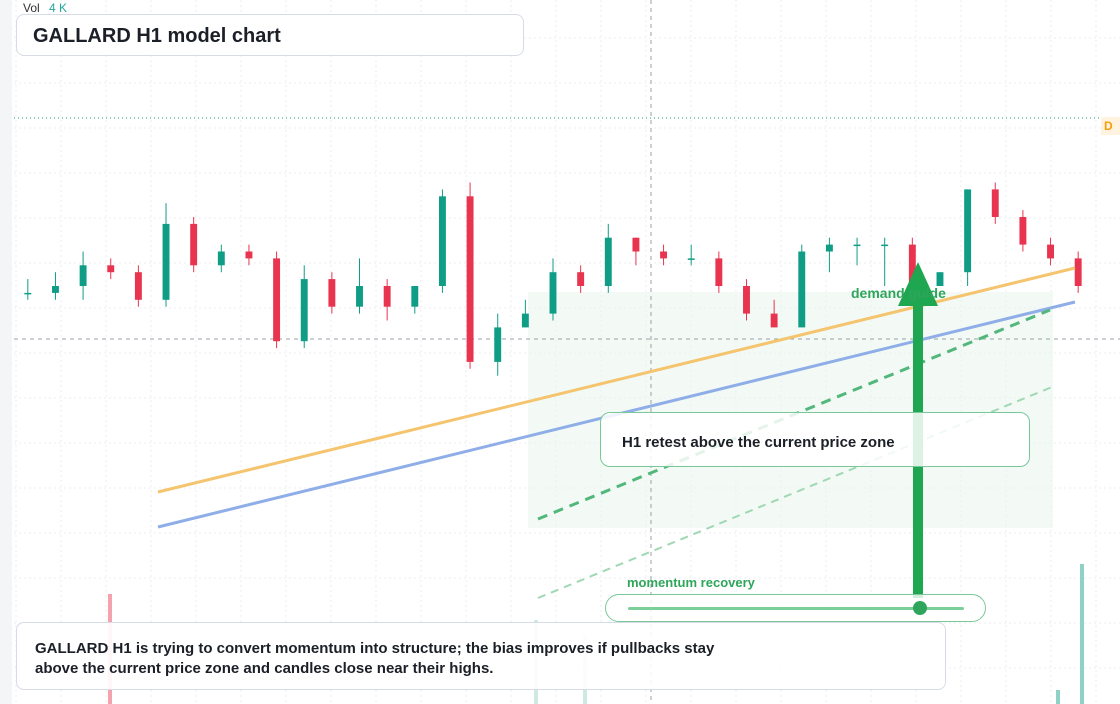 The width and height of the screenshot is (1120, 704). What do you see at coordinates (1110, 126) in the screenshot?
I see `price-badge: D` at bounding box center [1110, 126].